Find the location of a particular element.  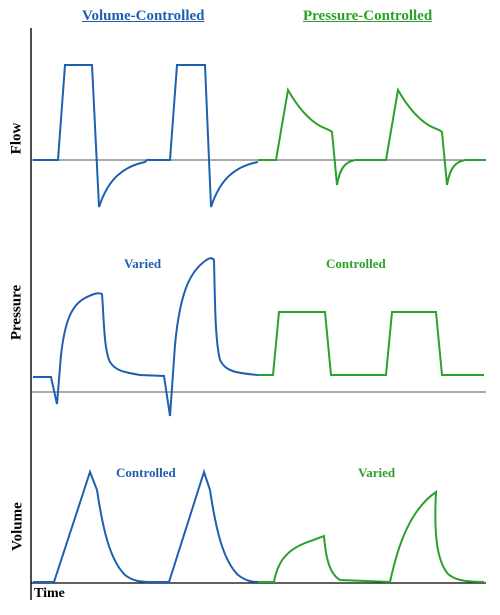

volume-curve-pressure-controlled is located at coordinates (371, 537).